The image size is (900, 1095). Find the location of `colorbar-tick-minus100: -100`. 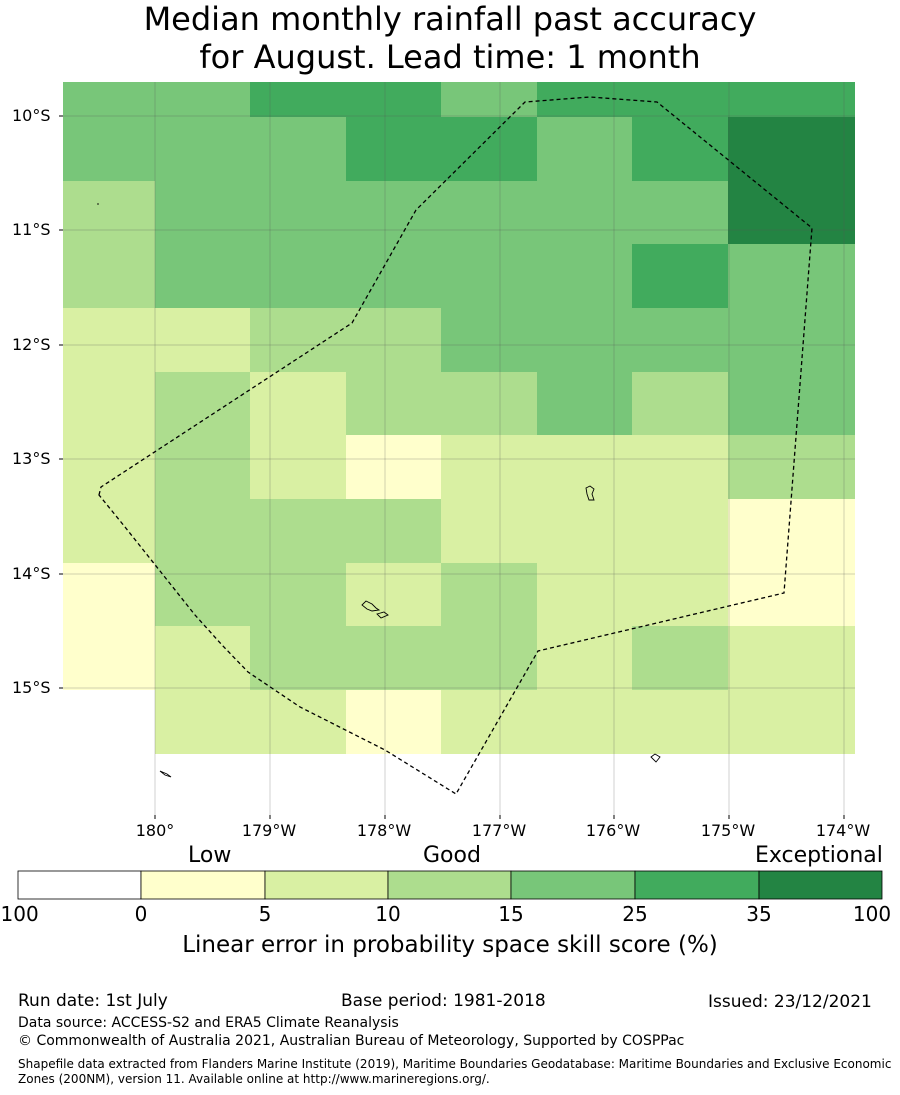

colorbar-tick-minus100: -100 is located at coordinates (19, 914).